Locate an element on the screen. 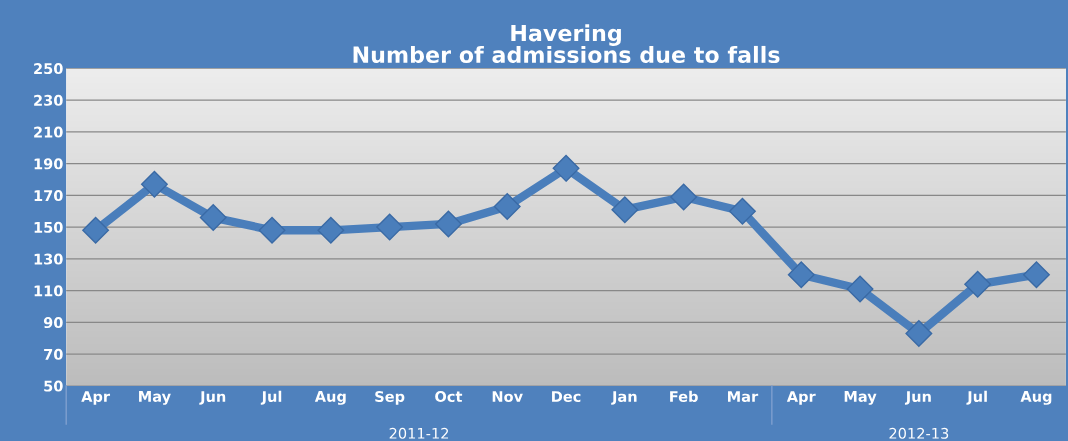 The image size is (1068, 441). y-tick-label: 90 is located at coordinates (53, 323).